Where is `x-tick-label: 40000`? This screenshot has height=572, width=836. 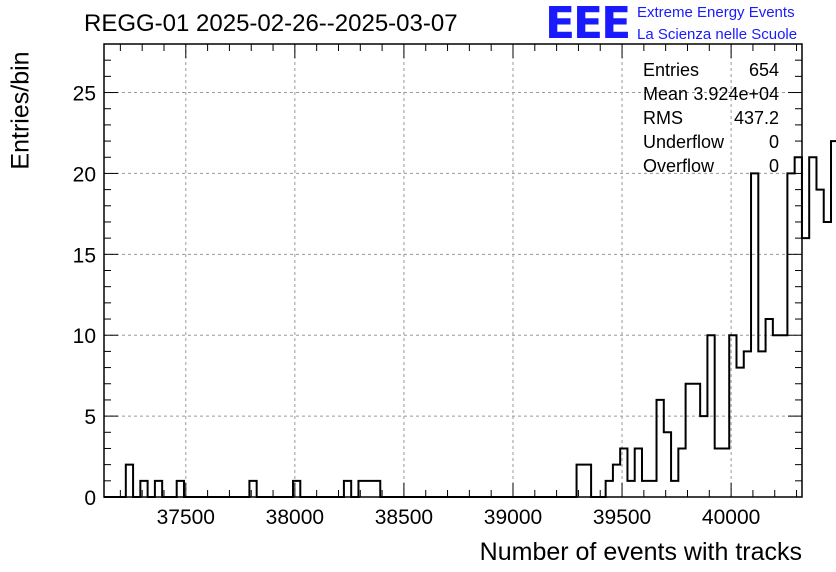 x-tick-label: 40000 is located at coordinates (731, 517).